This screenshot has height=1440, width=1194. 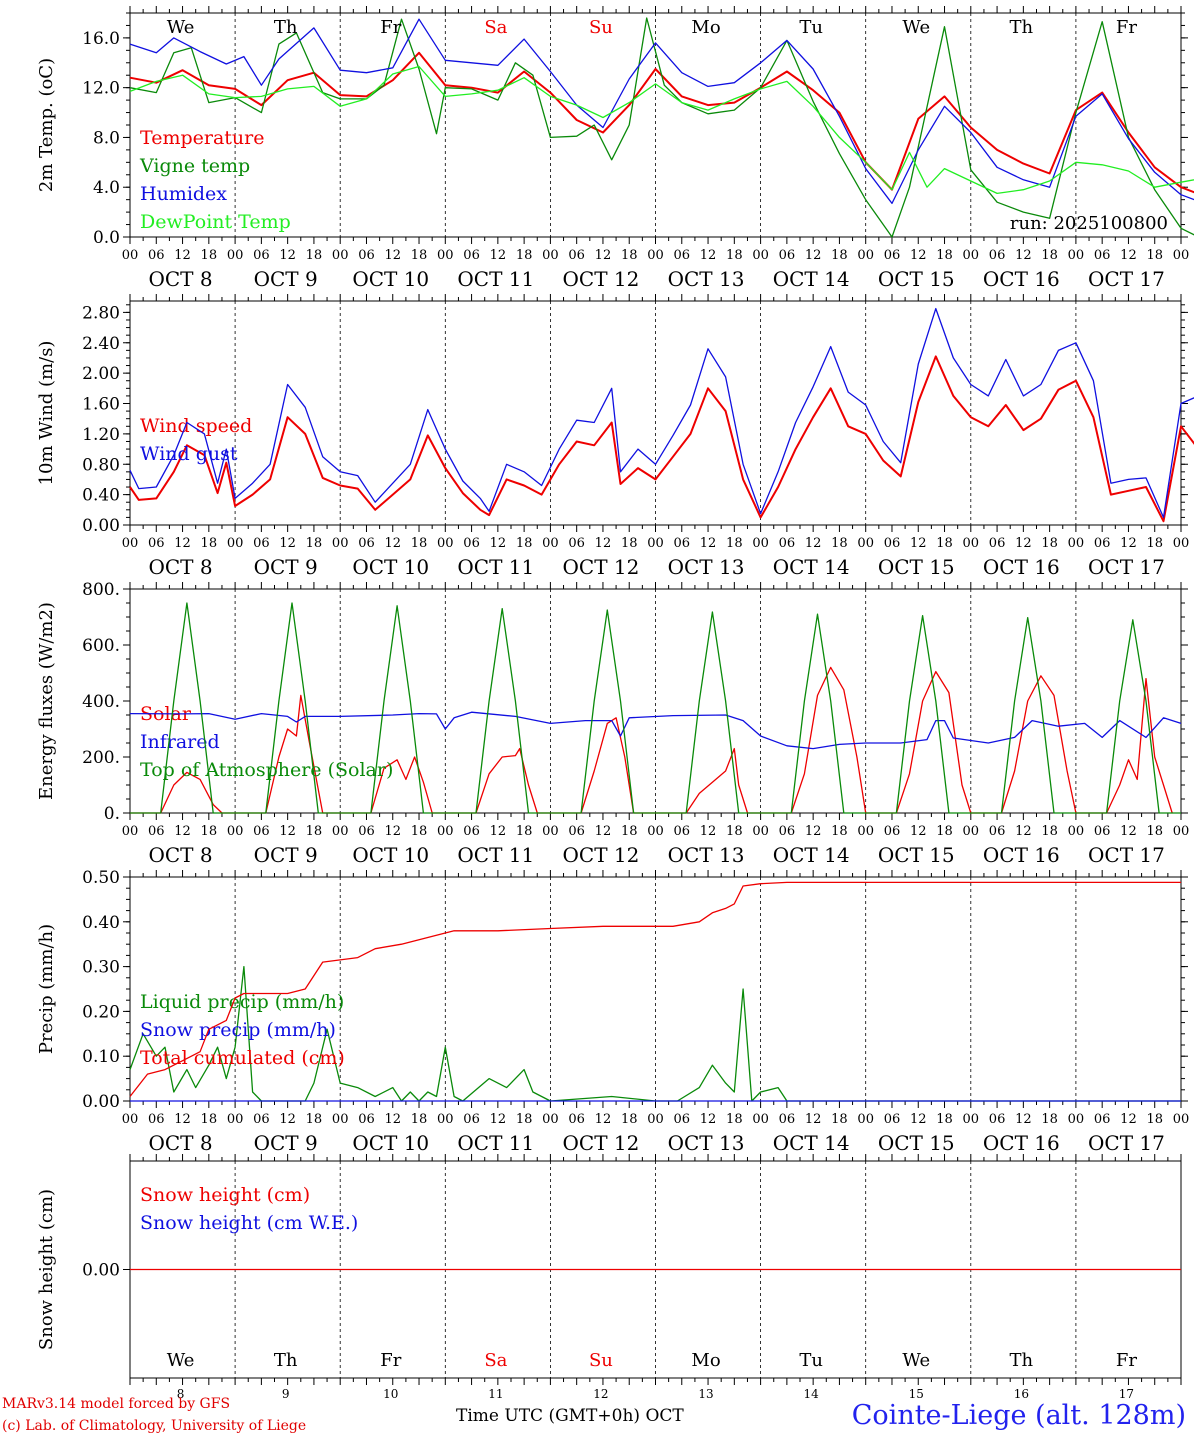 What do you see at coordinates (655, 708) in the screenshot?
I see `series-line-top-of-atmosphere-solar-` at bounding box center [655, 708].